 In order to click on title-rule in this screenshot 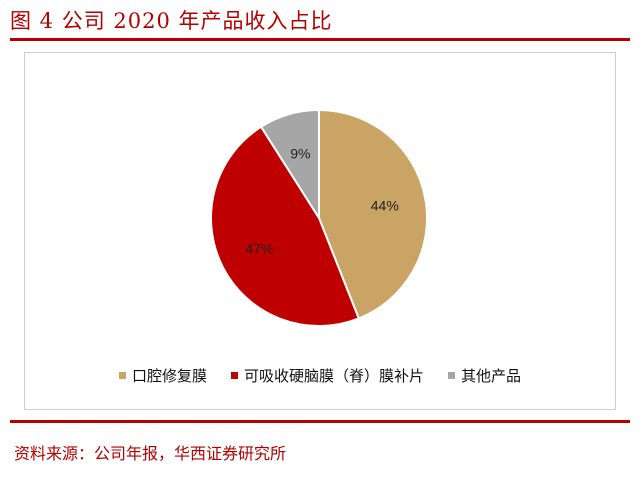, I will do `click(320, 39)`.